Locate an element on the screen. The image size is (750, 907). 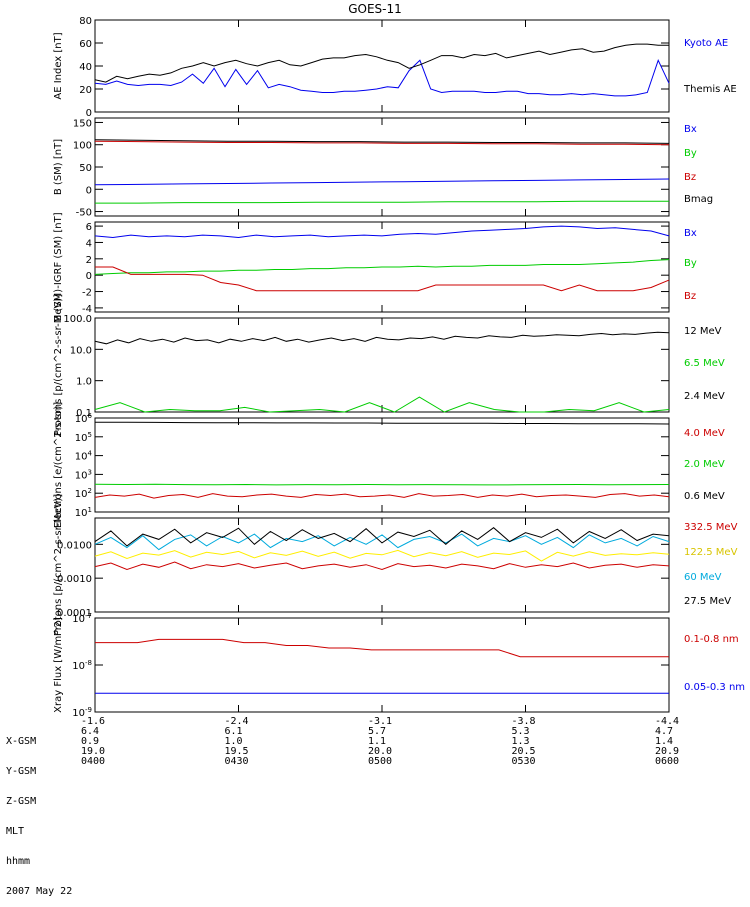
y-tick-label: 106 is located at coordinates (84, 418).